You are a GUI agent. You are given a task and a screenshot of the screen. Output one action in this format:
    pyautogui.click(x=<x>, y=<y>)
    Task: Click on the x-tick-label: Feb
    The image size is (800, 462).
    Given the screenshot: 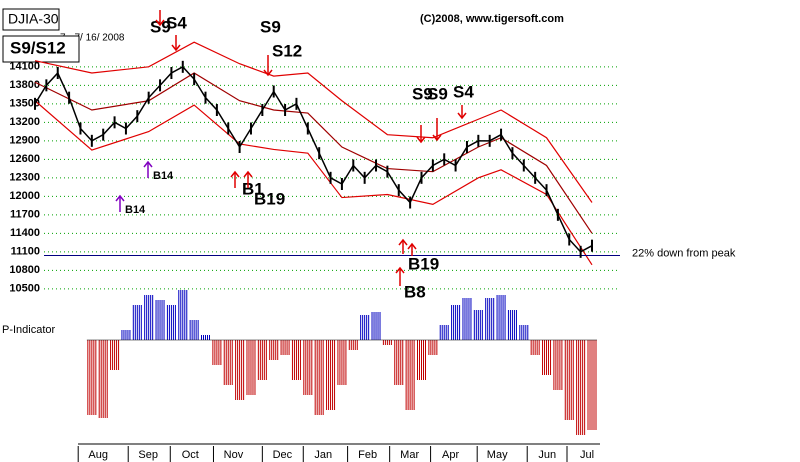 What is the action you would take?
    pyautogui.click(x=367, y=455)
    